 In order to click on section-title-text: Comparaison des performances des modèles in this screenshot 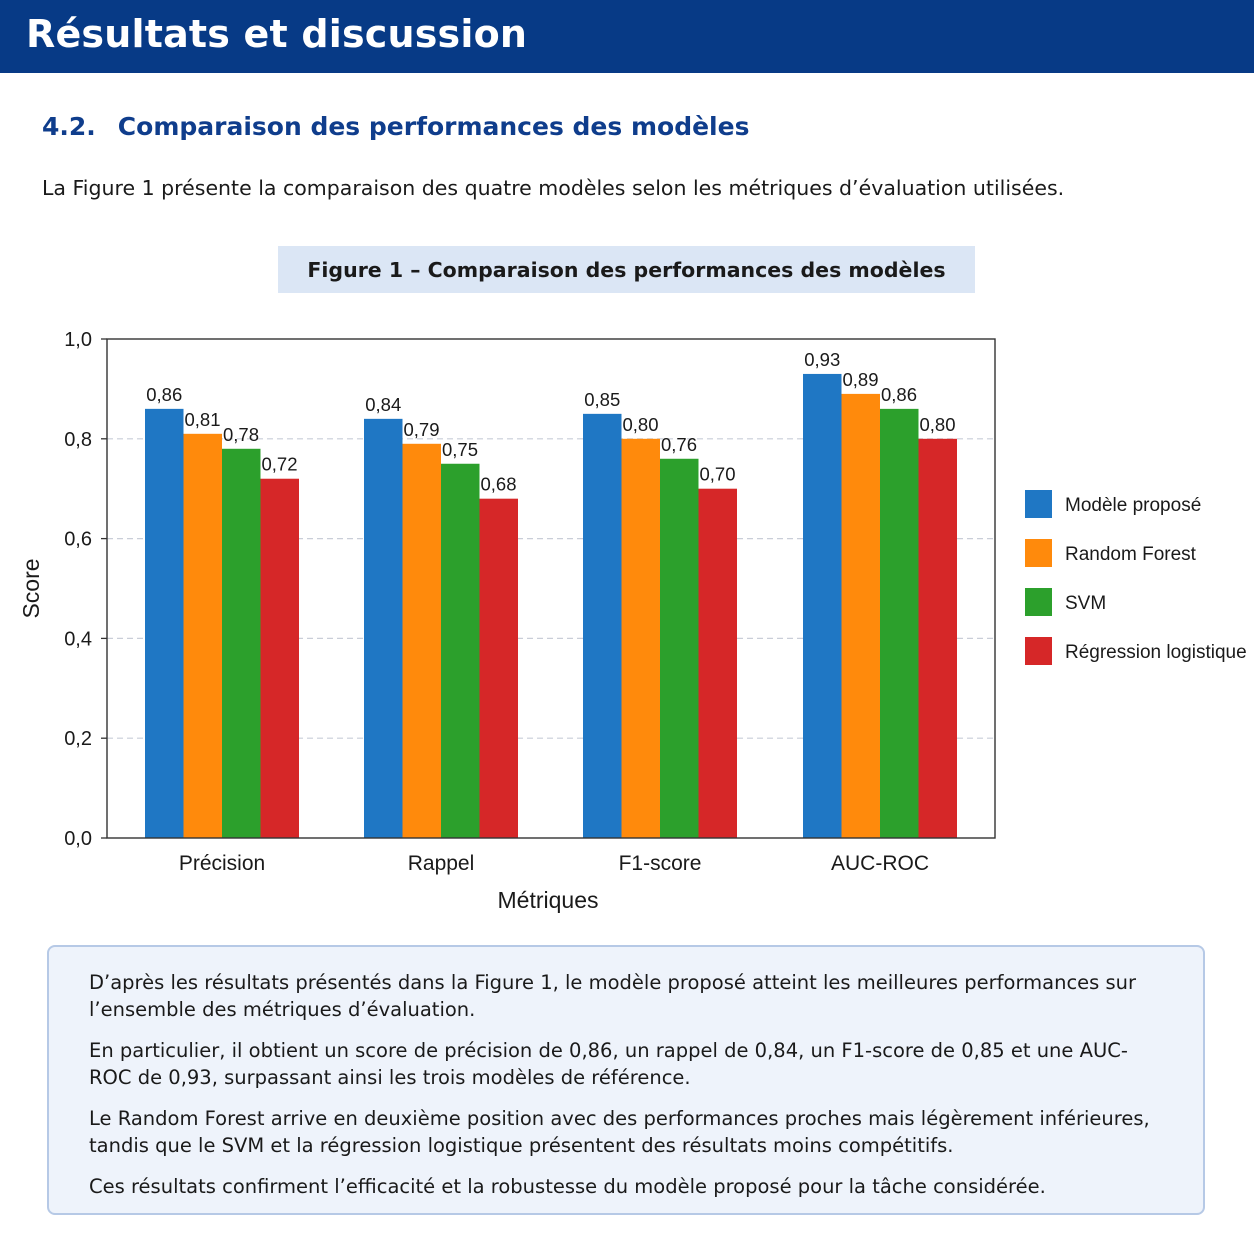, I will do `click(433, 126)`.